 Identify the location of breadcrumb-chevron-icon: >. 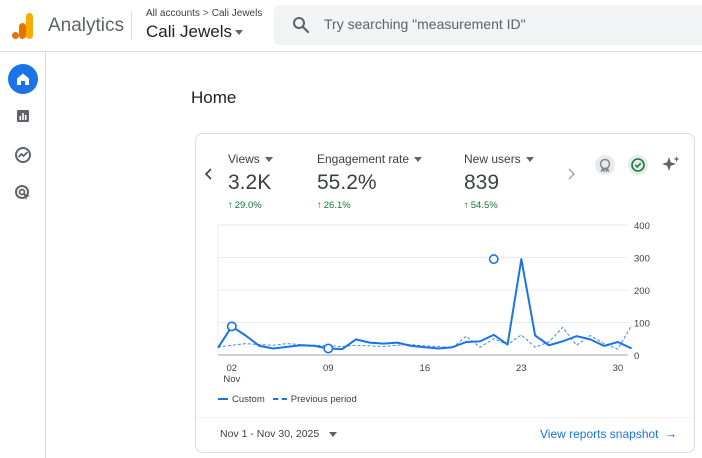
(205, 13).